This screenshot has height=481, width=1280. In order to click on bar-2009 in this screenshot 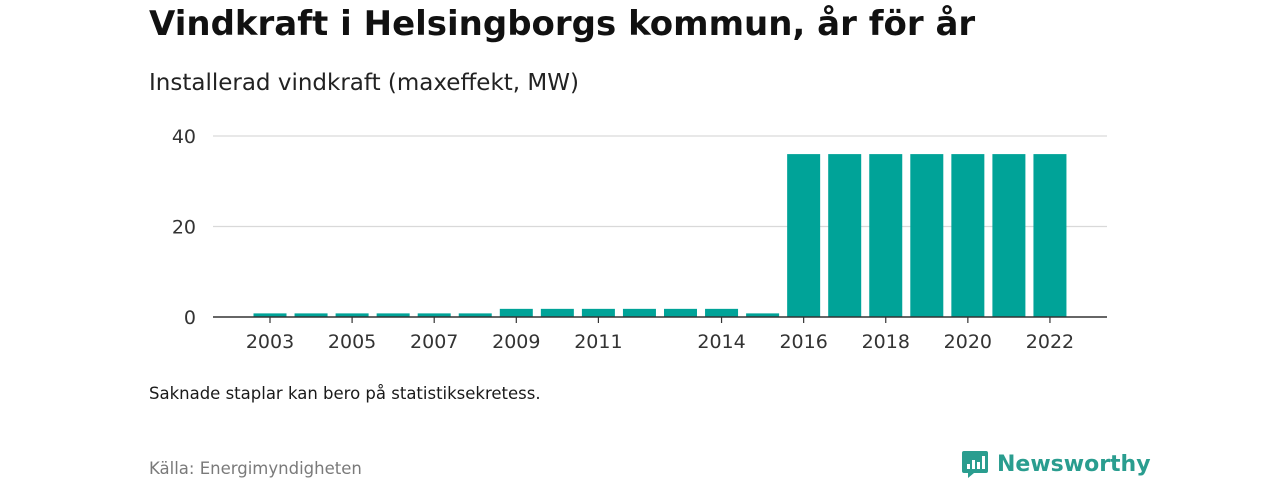, I will do `click(516, 312)`.